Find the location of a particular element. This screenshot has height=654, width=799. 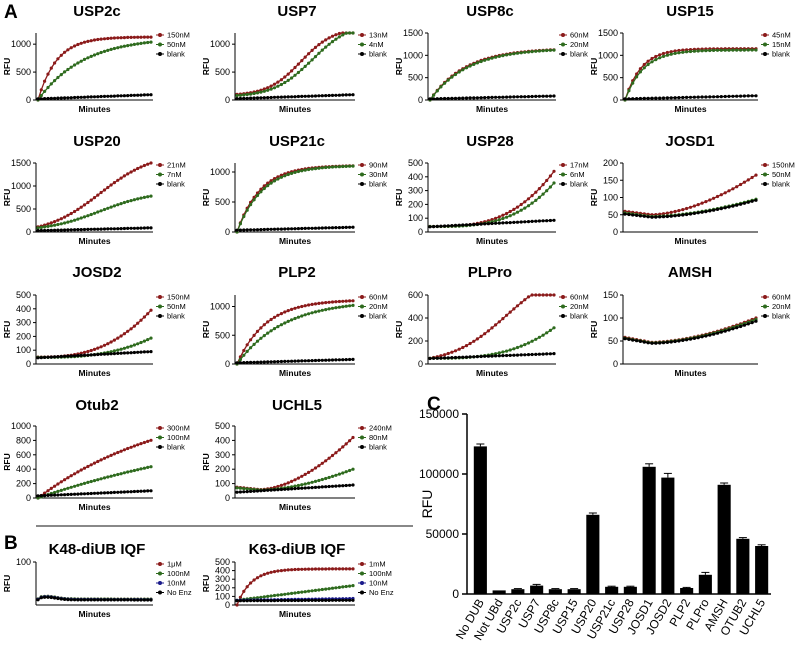

series-150nm is located at coordinates (94, 68).